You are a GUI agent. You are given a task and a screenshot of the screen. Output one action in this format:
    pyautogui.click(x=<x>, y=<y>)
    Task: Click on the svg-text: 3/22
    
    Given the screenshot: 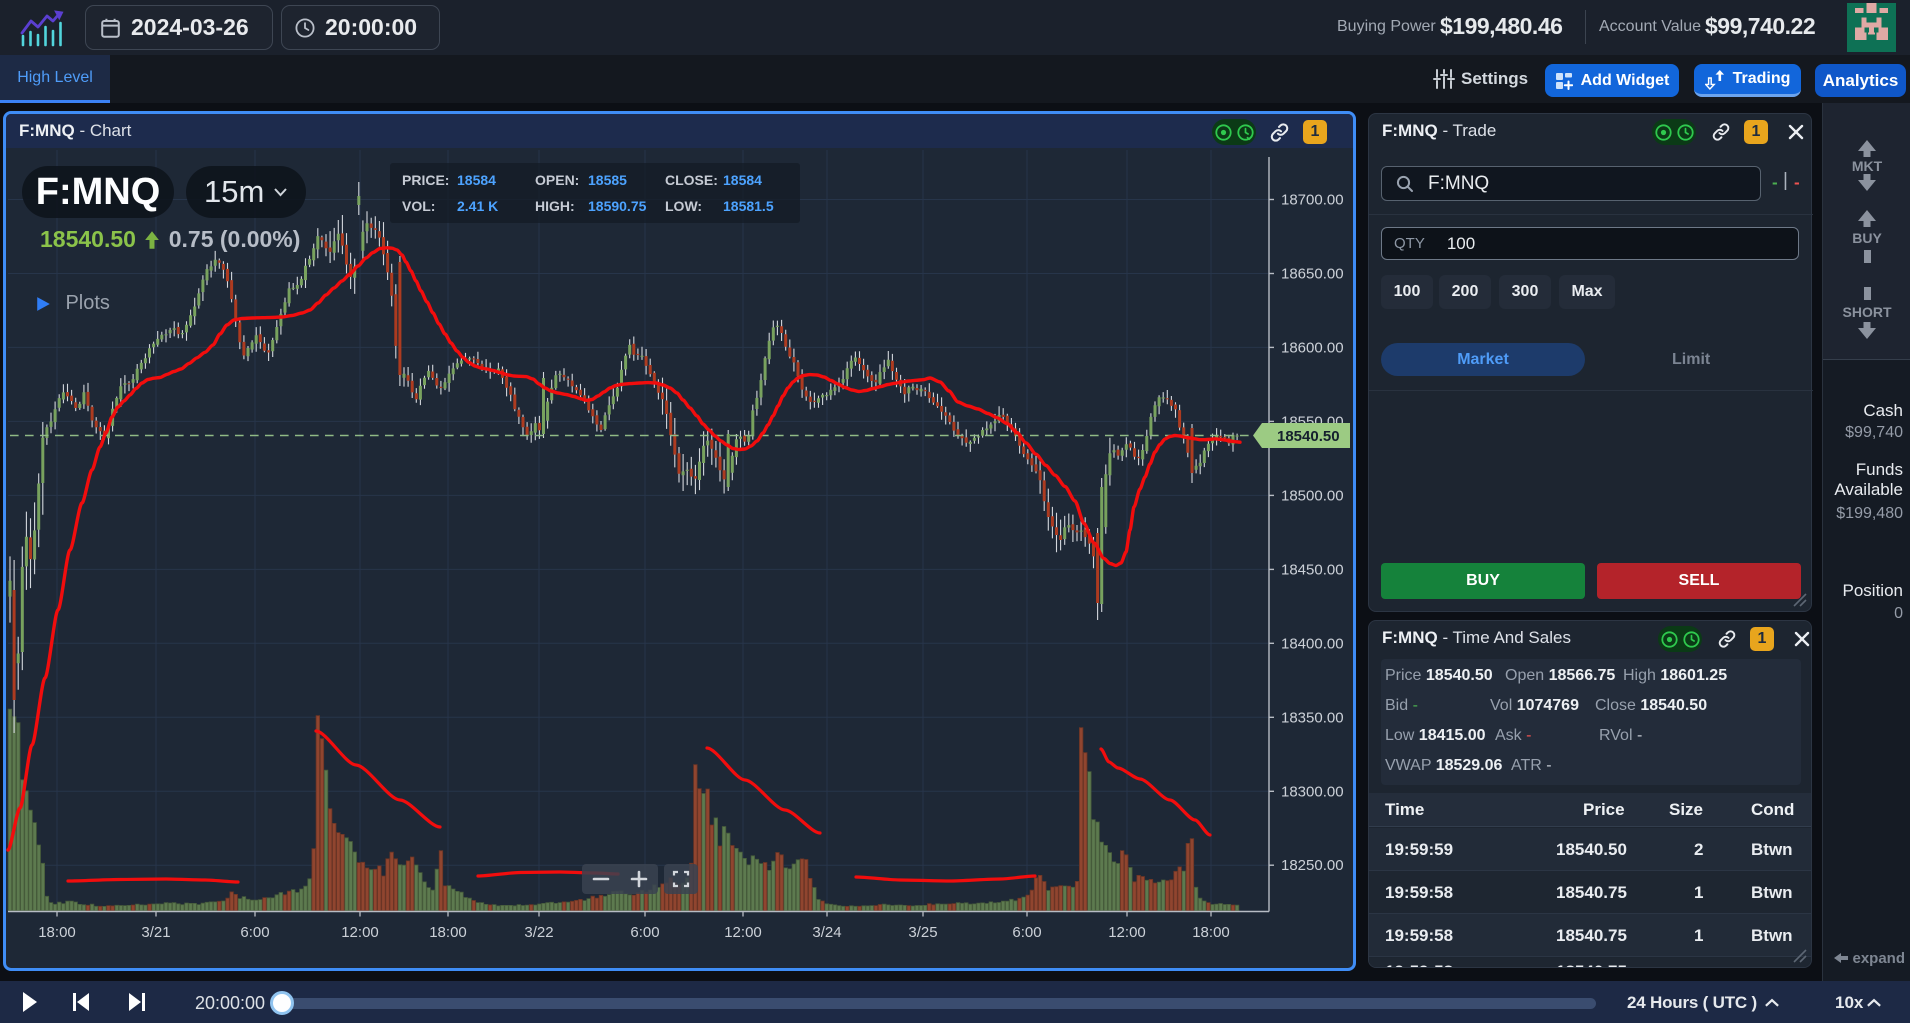 What is the action you would take?
    pyautogui.click(x=538, y=932)
    